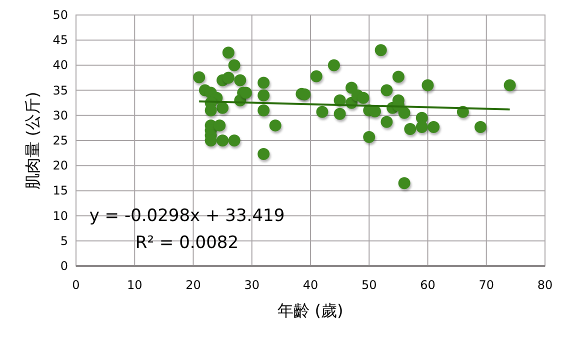 Image resolution: width=567 pixels, height=339 pixels. What do you see at coordinates (428, 285) in the screenshot?
I see `x-tick-label: 60` at bounding box center [428, 285].